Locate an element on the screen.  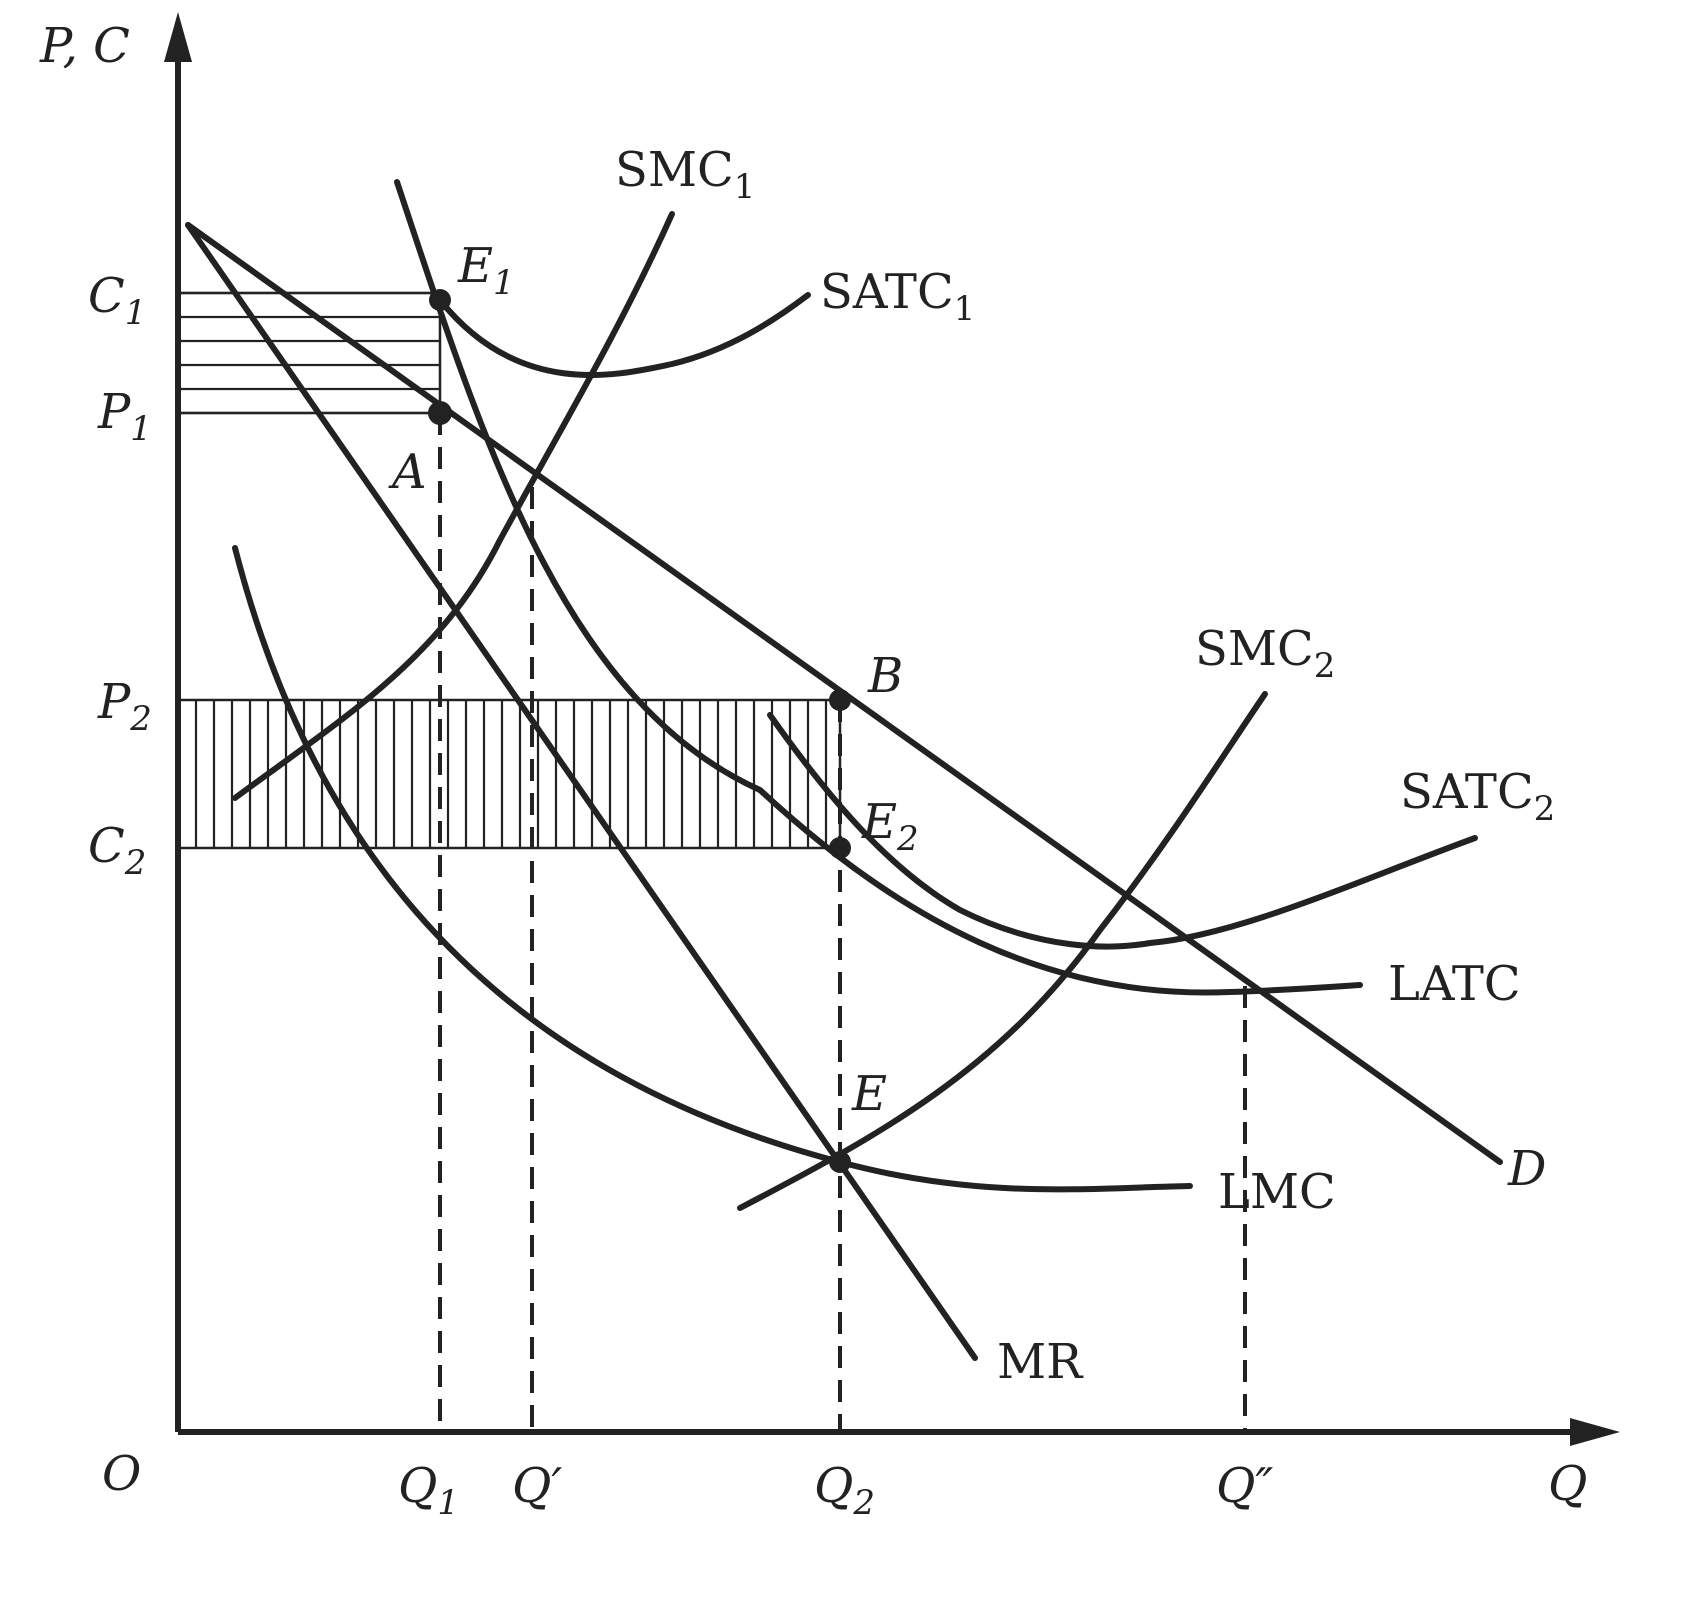
point-a is located at coordinates (440, 413).